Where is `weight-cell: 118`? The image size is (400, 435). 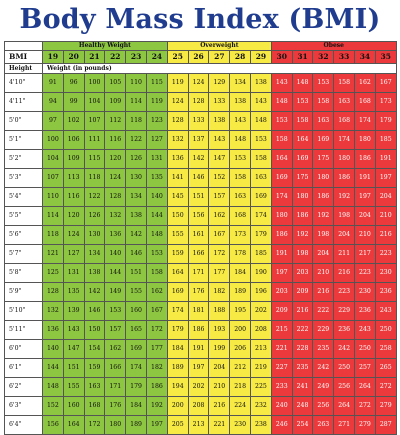
weight-cell: 118 is located at coordinates (94, 178).